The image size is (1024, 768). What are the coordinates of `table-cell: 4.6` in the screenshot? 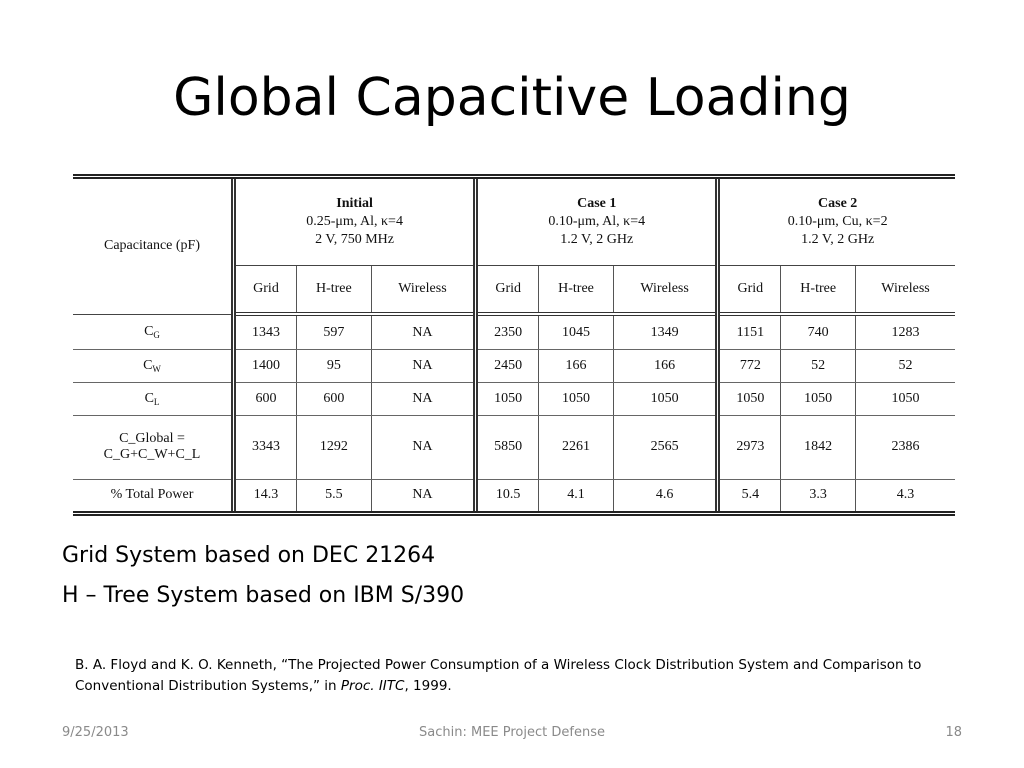 It's located at (667, 495).